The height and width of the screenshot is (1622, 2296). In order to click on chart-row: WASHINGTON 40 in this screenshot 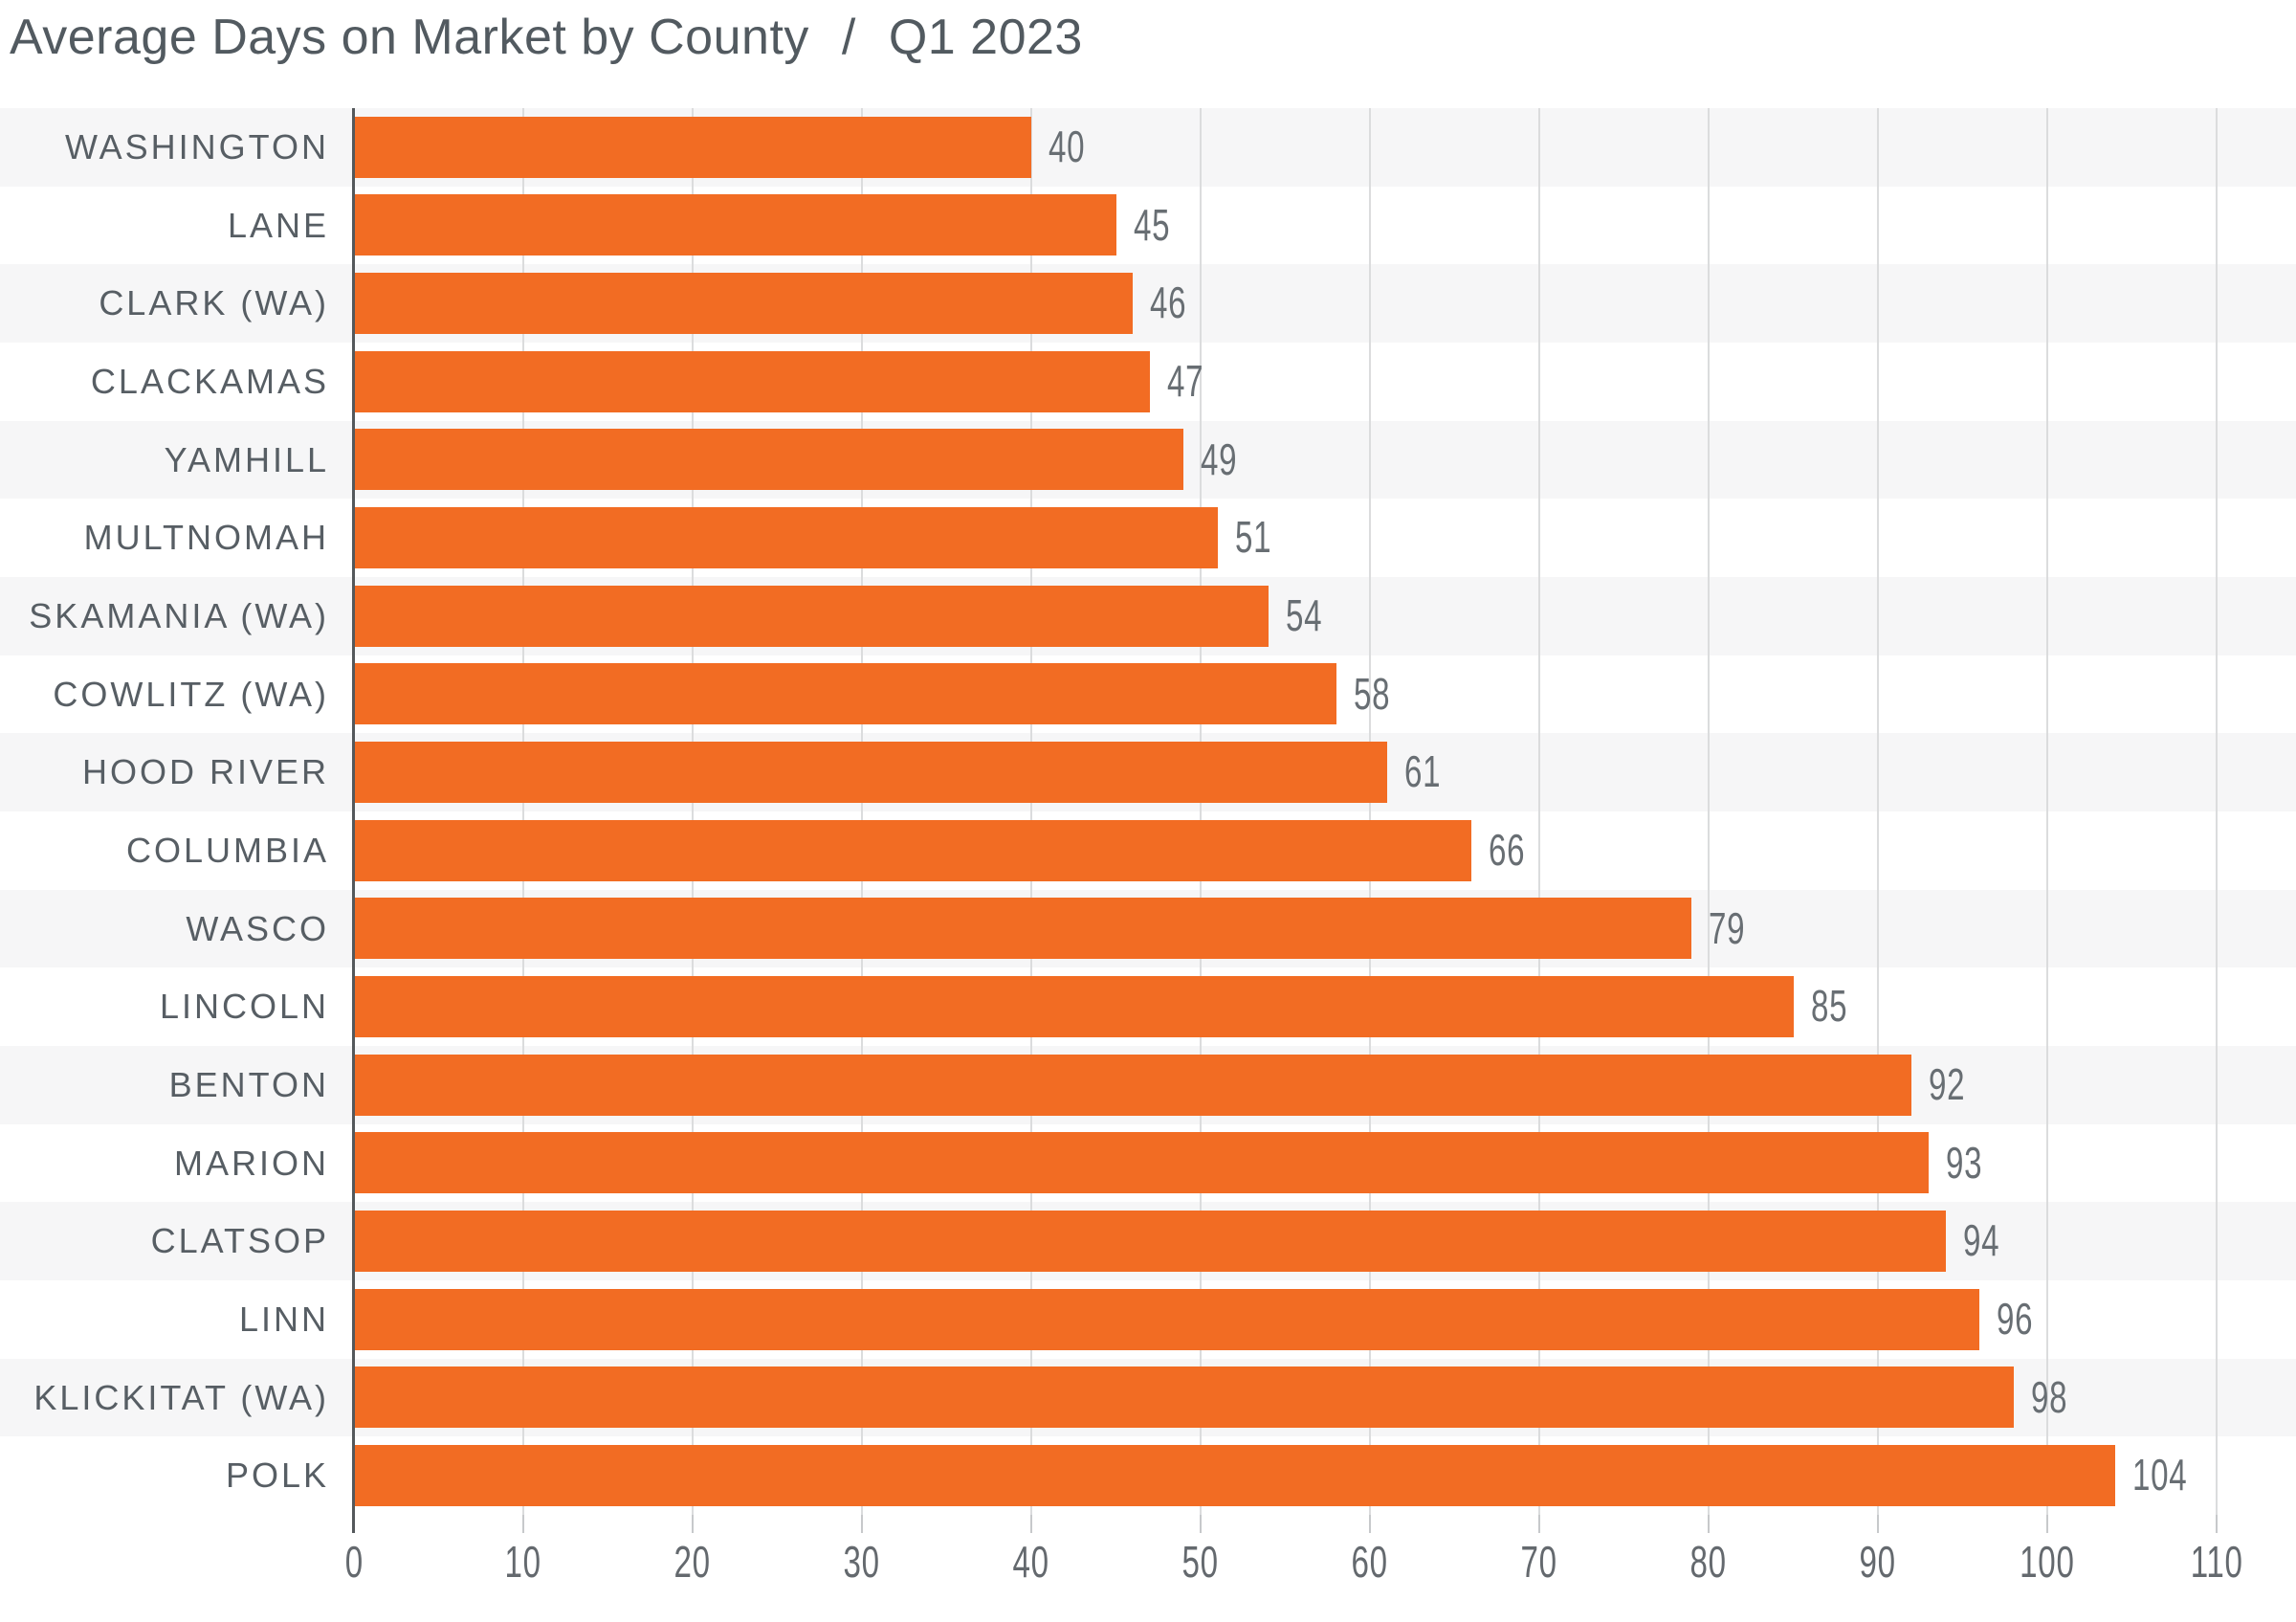, I will do `click(1148, 147)`.